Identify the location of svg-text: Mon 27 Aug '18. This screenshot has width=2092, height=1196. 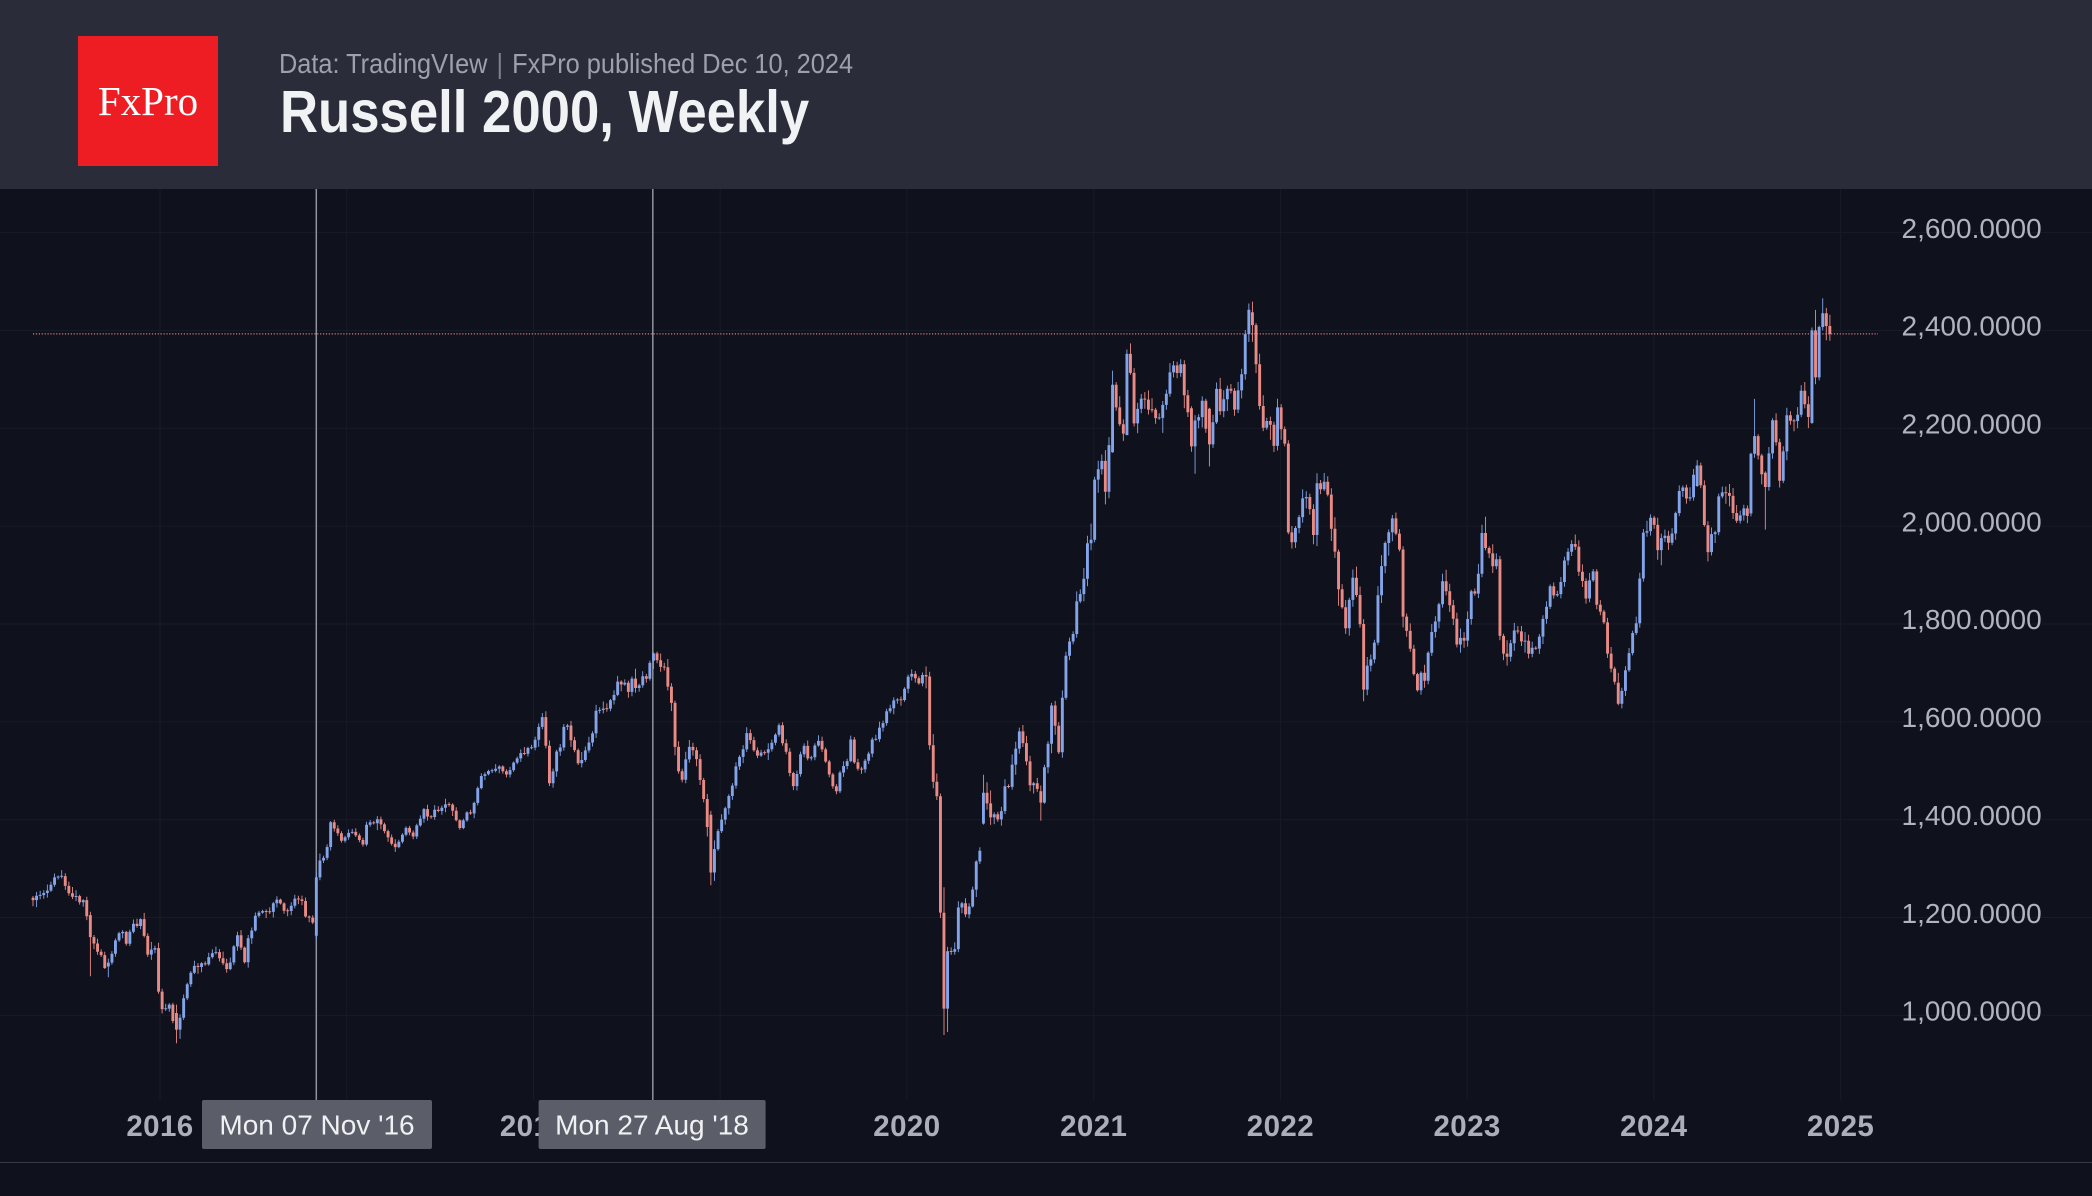
(652, 1125).